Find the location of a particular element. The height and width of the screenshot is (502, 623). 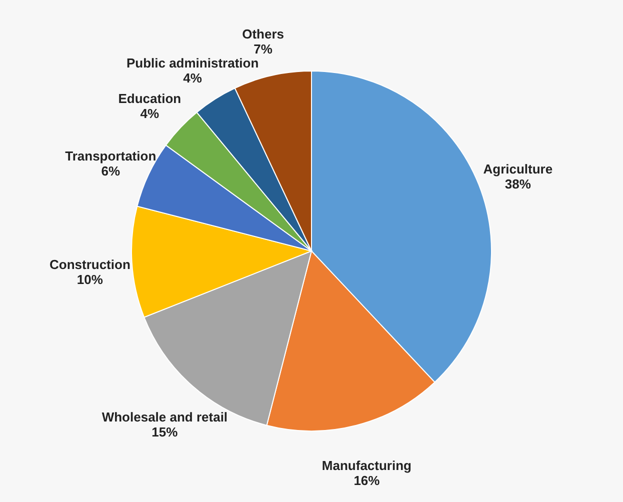

data-label: 10% is located at coordinates (90, 279).